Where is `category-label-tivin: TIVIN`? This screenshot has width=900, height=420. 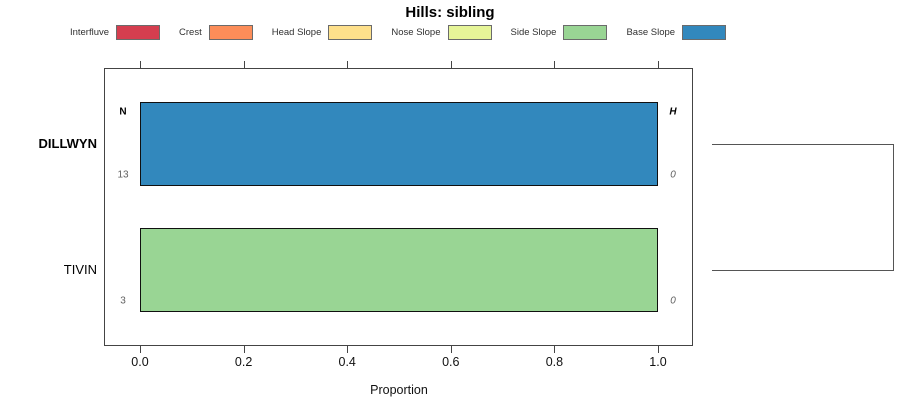
category-label-tivin: TIVIN is located at coordinates (80, 269).